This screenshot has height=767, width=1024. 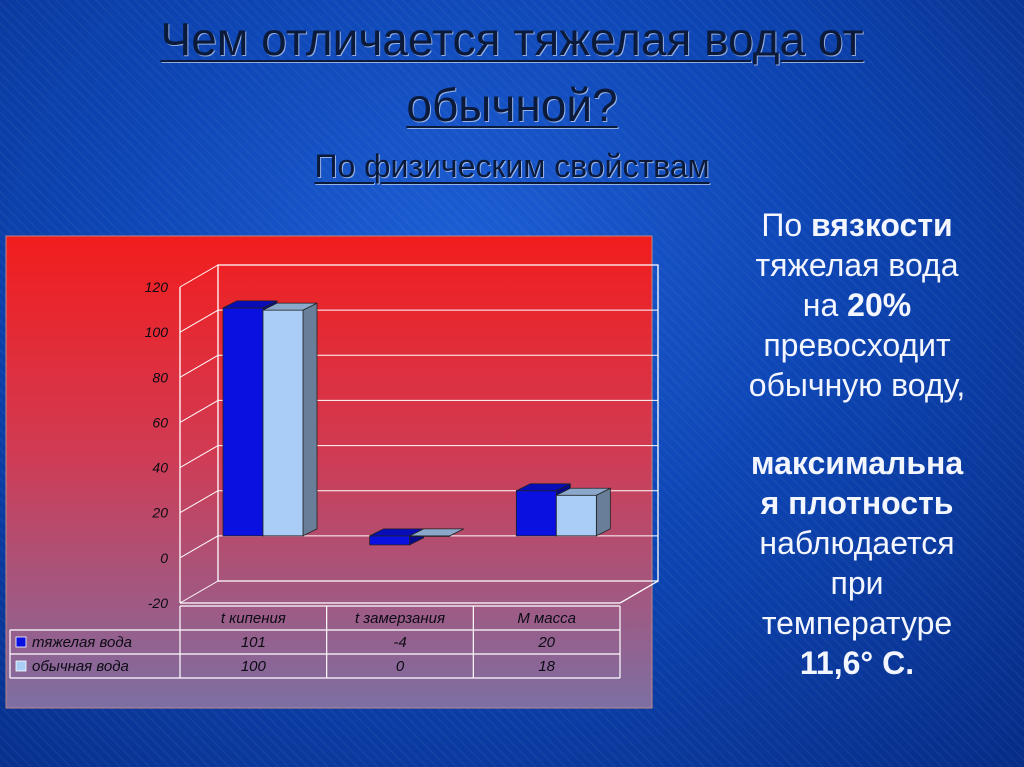 I want to click on table-category-label: t кипения, so click(x=253, y=618).